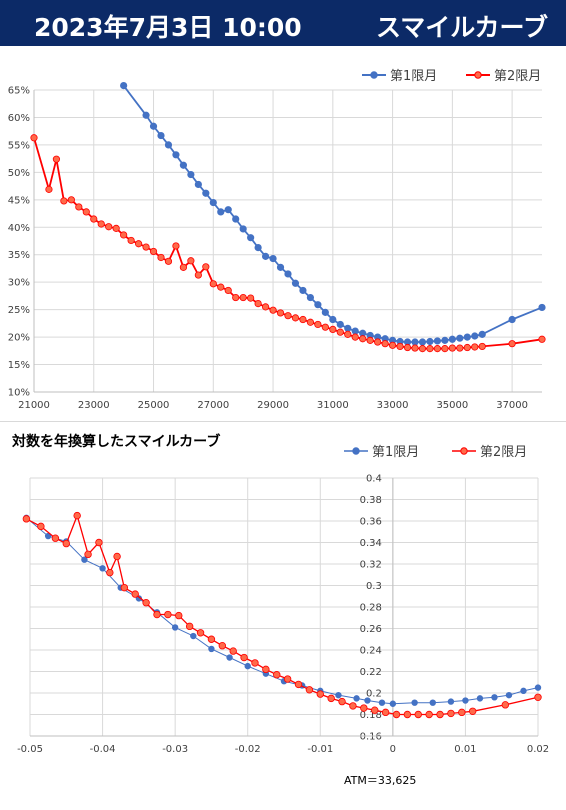 The image size is (566, 810). Describe the element at coordinates (374, 479) in the screenshot. I see `y-tick-label: 0.4` at that location.